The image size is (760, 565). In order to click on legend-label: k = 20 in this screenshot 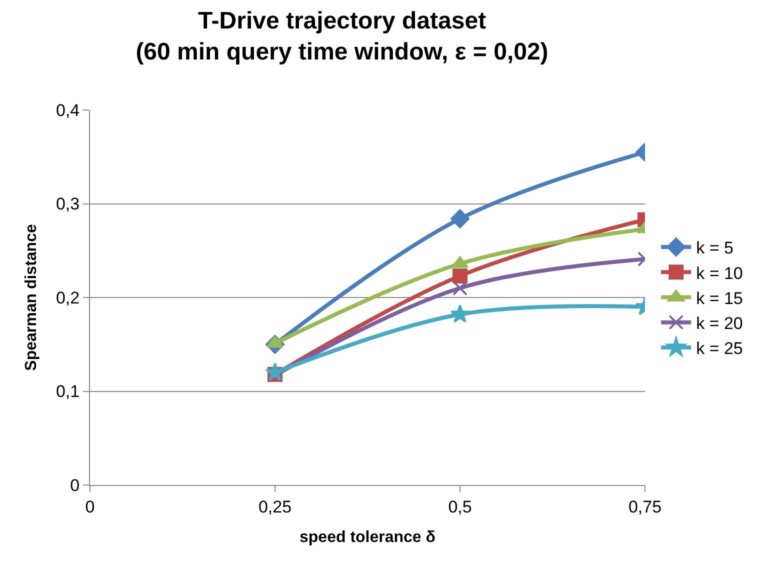, I will do `click(719, 323)`.